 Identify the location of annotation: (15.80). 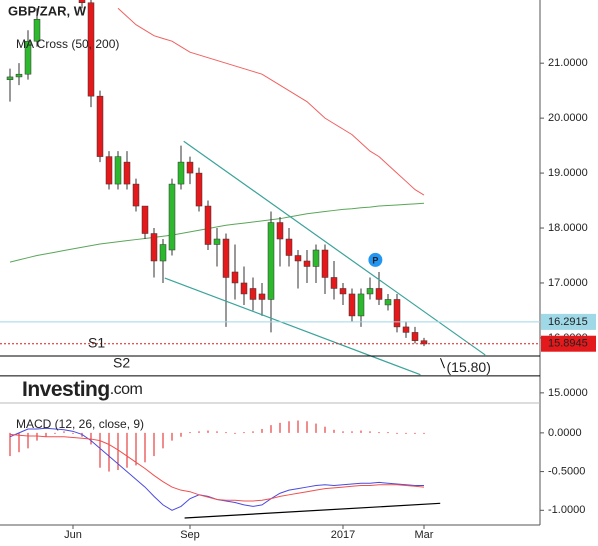
(469, 367).